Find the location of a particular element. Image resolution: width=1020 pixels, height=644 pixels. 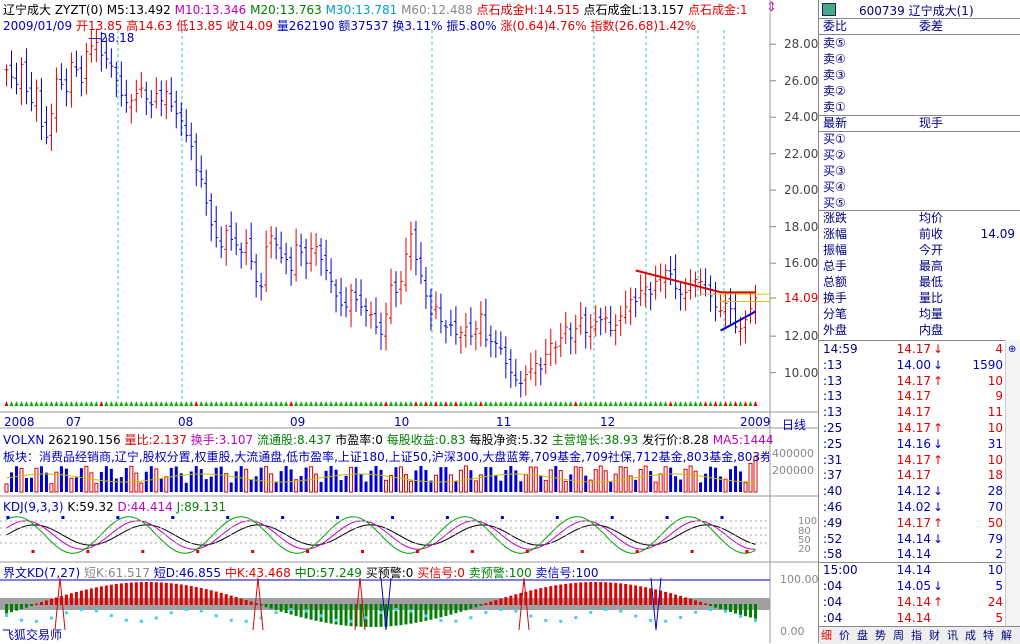

tick-time: :25 is located at coordinates (833, 428).